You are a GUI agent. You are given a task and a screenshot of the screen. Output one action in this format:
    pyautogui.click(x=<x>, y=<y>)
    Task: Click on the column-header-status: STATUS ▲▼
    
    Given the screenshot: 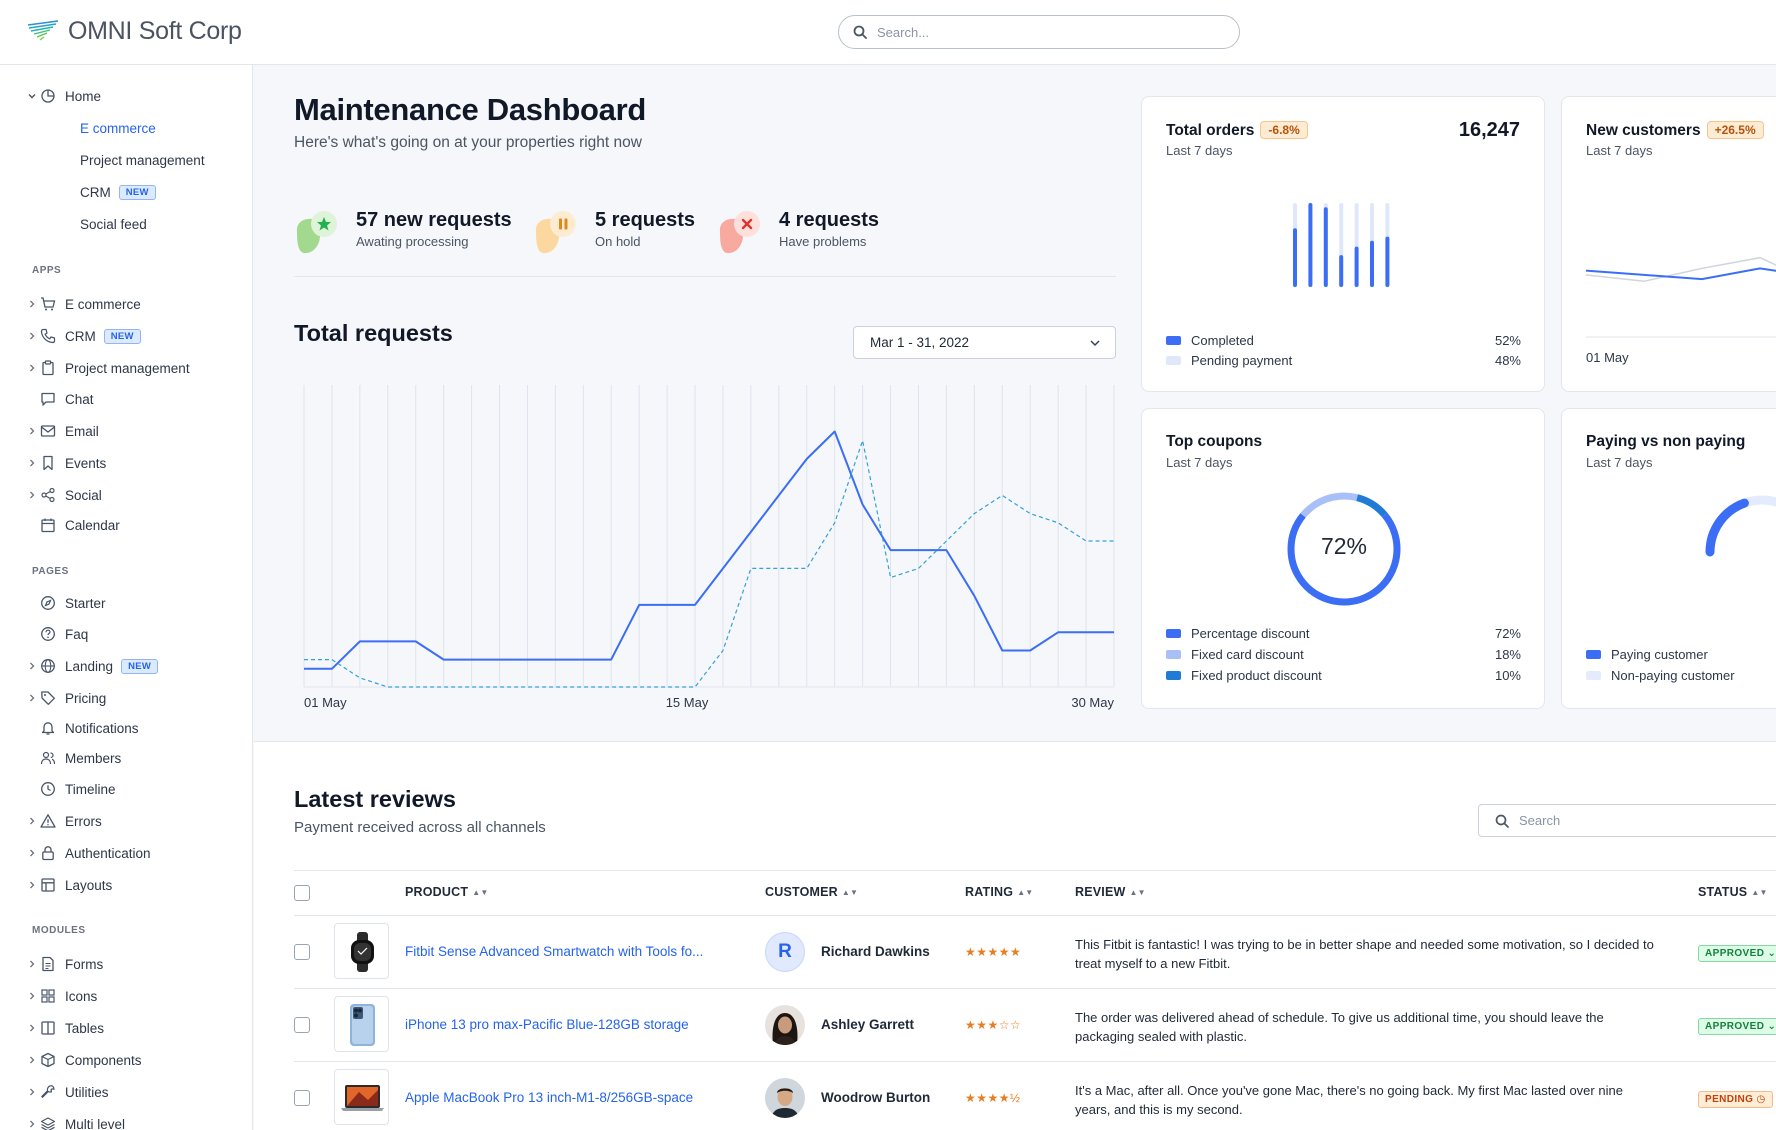 What is the action you would take?
    pyautogui.click(x=1733, y=892)
    